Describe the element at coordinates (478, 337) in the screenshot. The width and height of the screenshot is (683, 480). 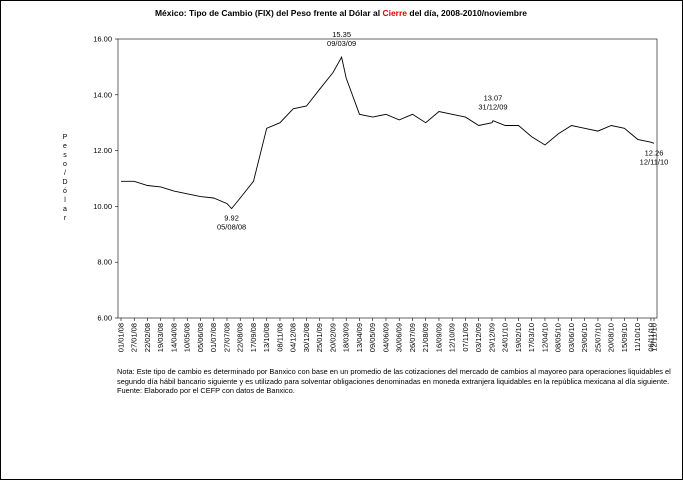
I see `x-tick-label: 03/12/09` at that location.